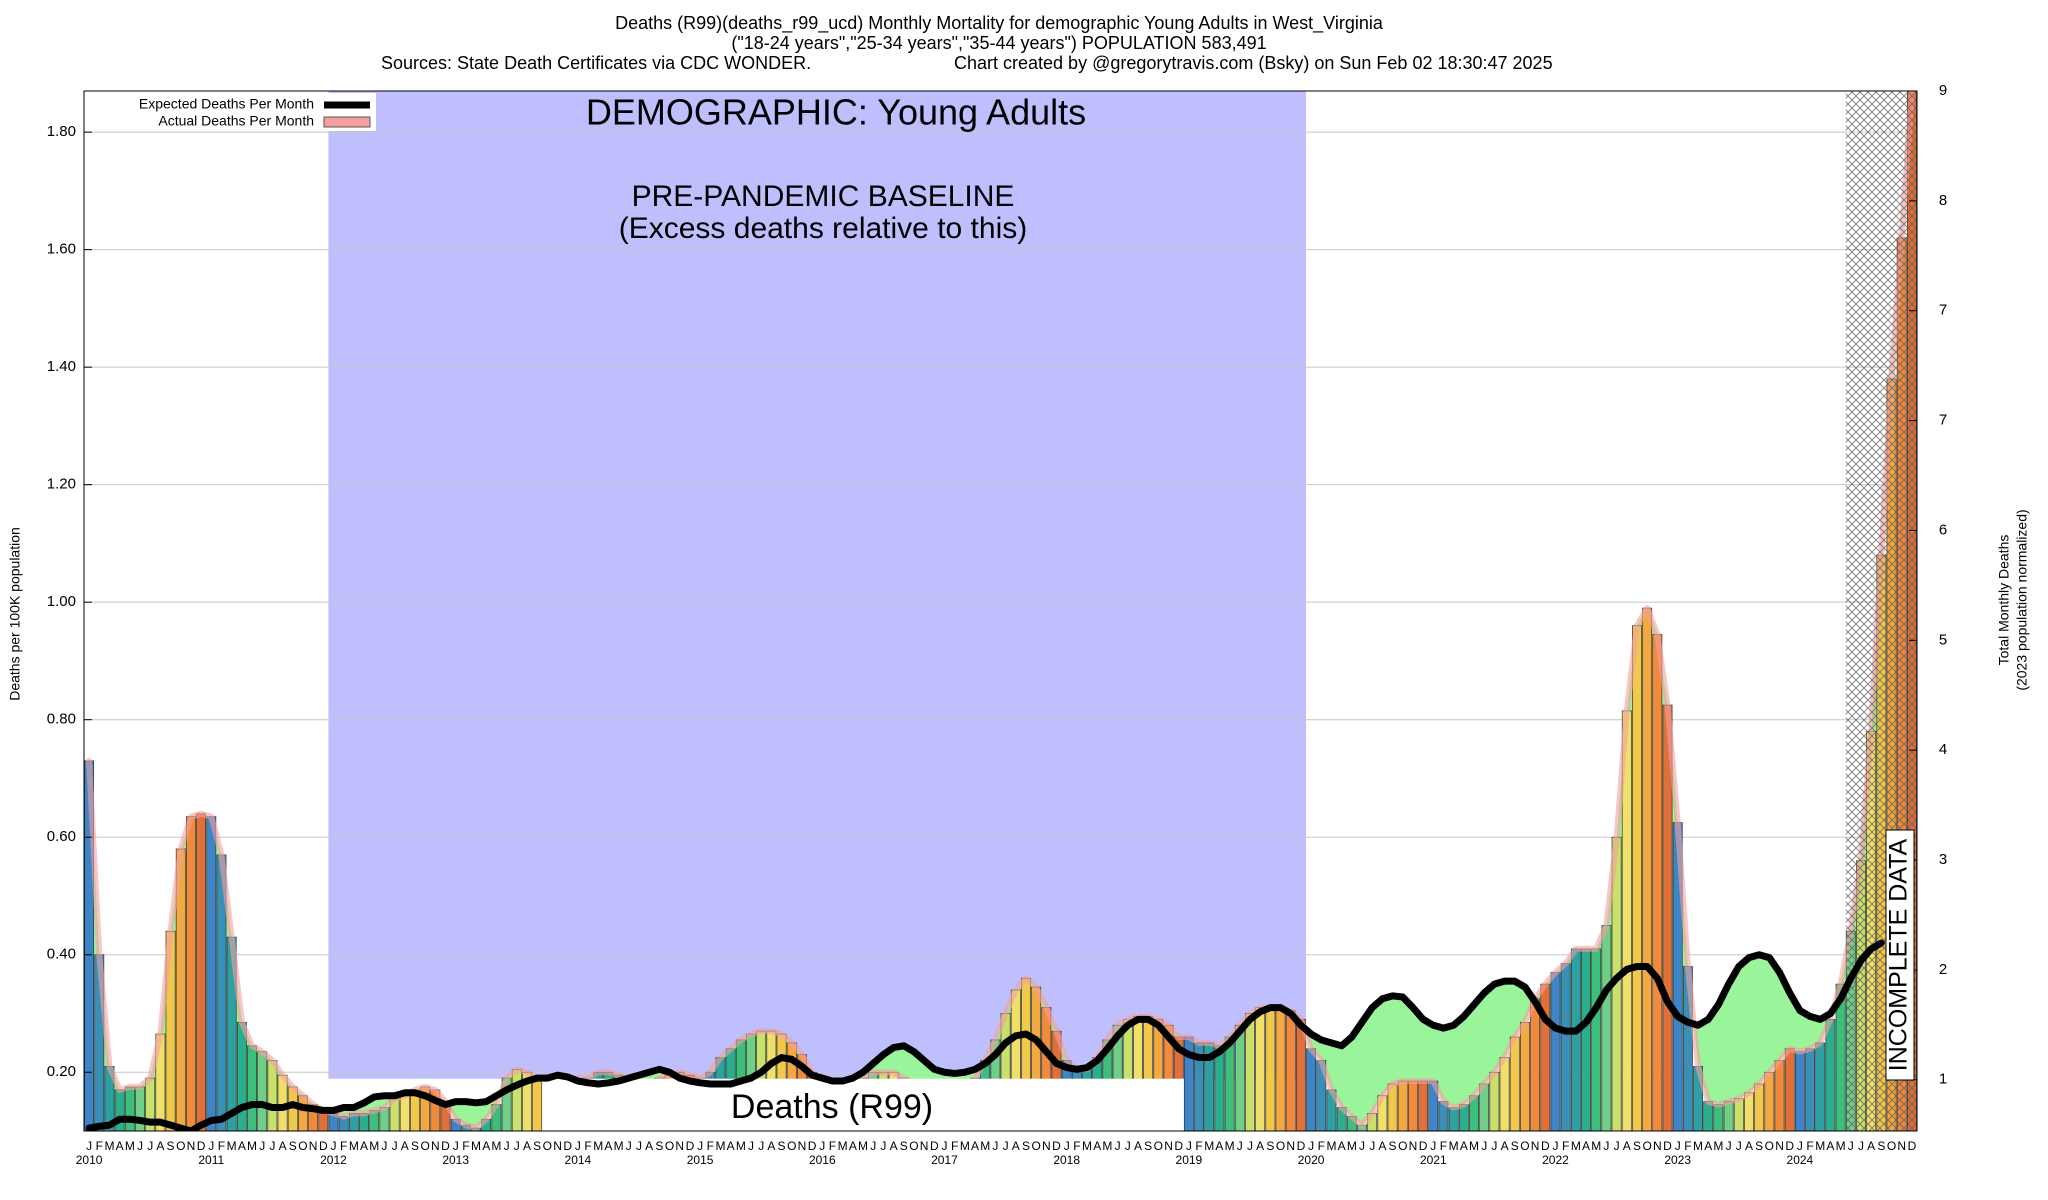 This screenshot has width=2048, height=1200. What do you see at coordinates (1189, 1160) in the screenshot?
I see `year-label: 2019` at bounding box center [1189, 1160].